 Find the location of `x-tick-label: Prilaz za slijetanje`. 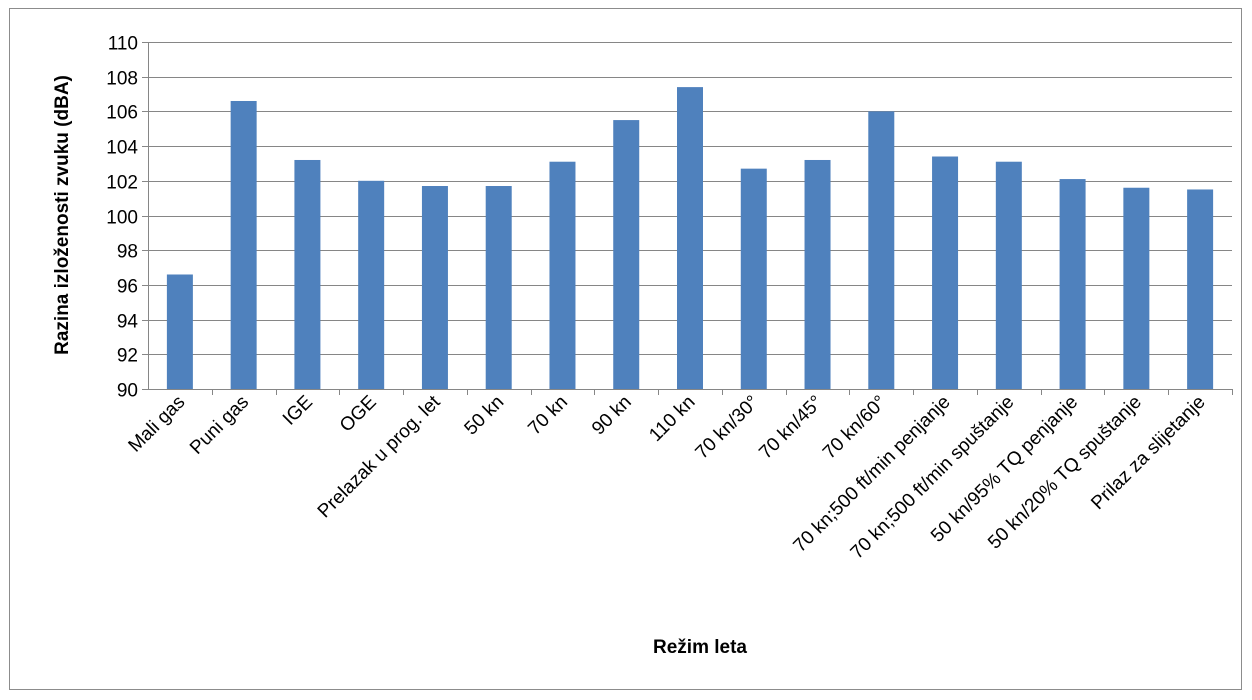

x-tick-label: Prilaz za slijetanje is located at coordinates (1148, 453).